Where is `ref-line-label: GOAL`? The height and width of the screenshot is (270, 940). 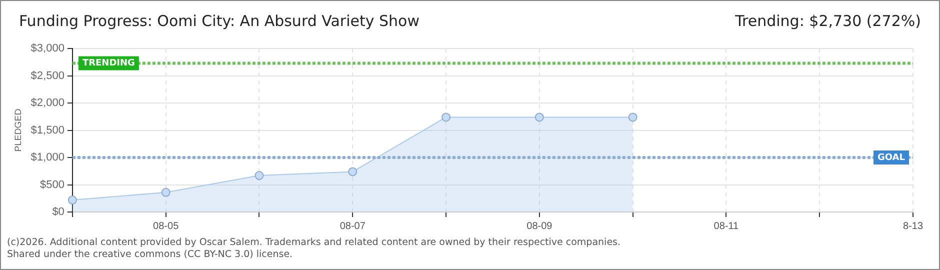 ref-line-label: GOAL is located at coordinates (892, 157).